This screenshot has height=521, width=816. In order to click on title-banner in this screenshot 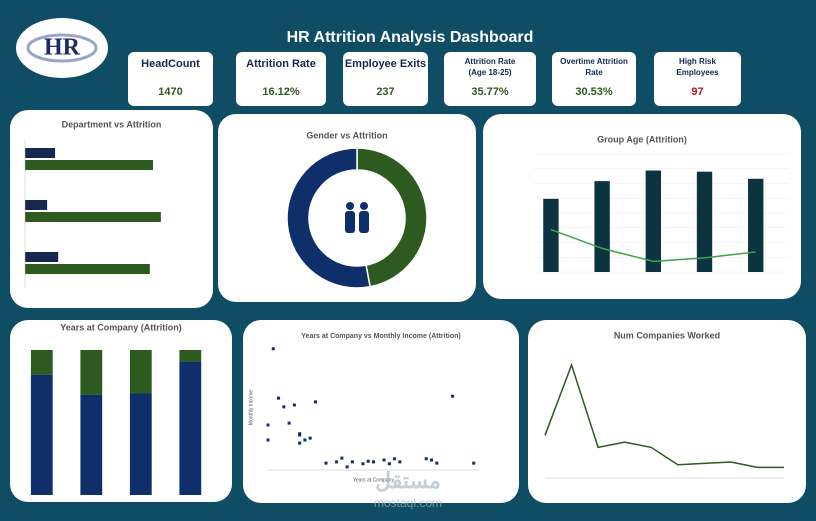, I will do `click(411, 37)`.